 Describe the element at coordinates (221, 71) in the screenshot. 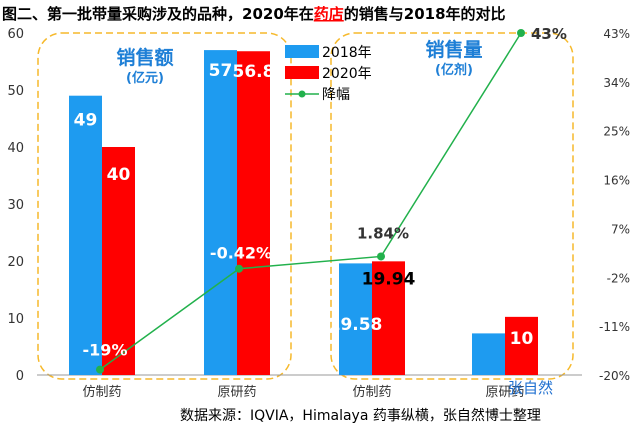

I see `bar-value-label: 57` at that location.